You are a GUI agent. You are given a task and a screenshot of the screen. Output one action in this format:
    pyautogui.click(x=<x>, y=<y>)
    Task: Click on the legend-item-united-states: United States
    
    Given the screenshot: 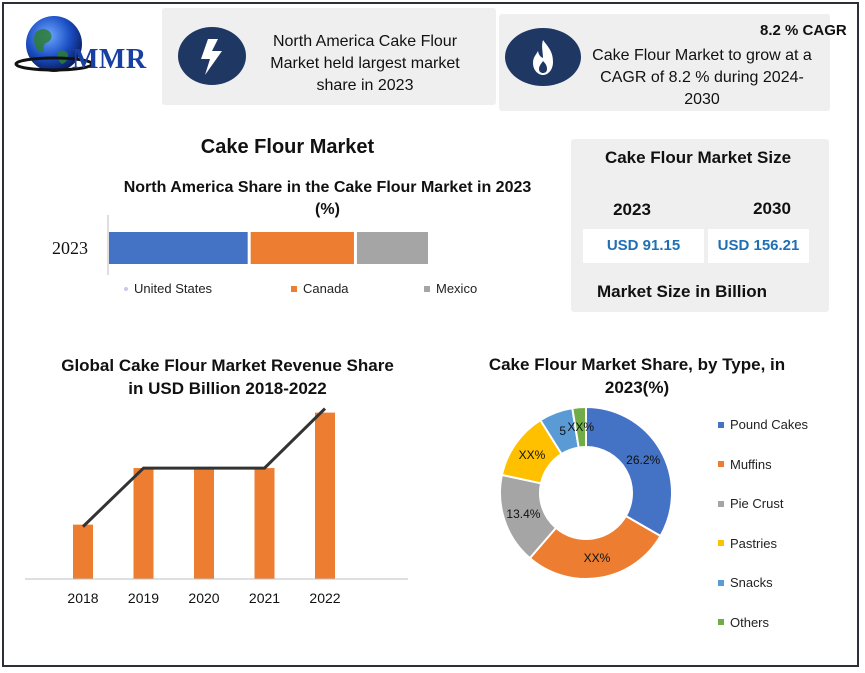 What is the action you would take?
    pyautogui.click(x=168, y=288)
    